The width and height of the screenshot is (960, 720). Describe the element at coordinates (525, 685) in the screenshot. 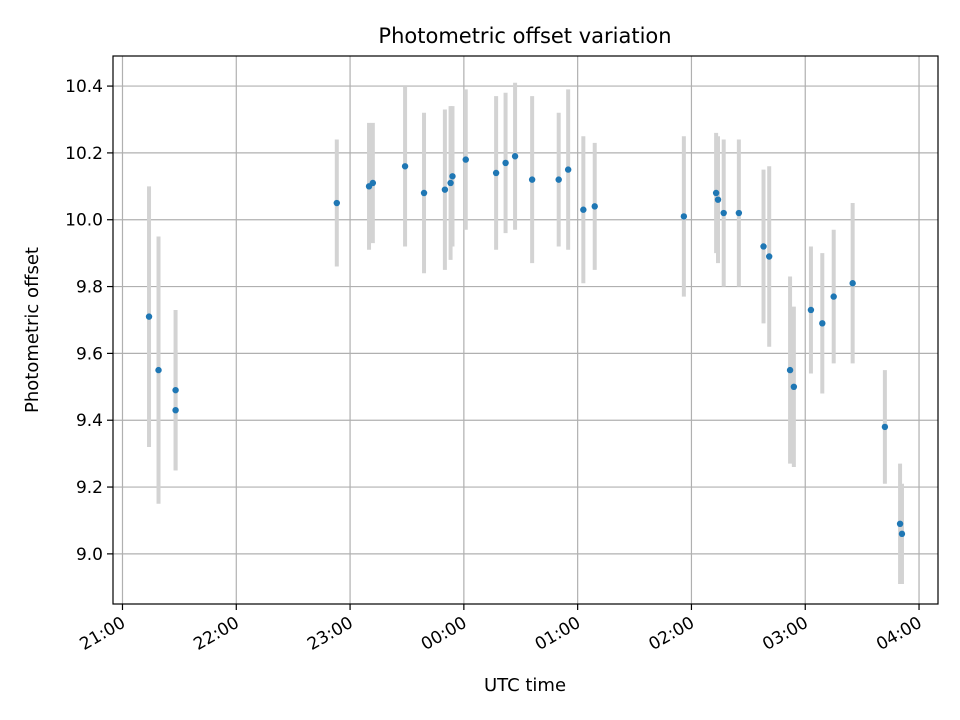

I see `x-axis-label: UTC time` at that location.